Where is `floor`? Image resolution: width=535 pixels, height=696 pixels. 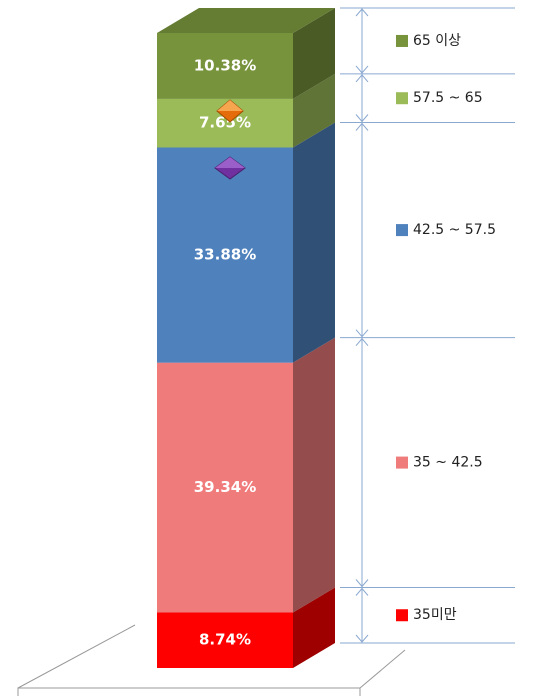
floor is located at coordinates (211, 660).